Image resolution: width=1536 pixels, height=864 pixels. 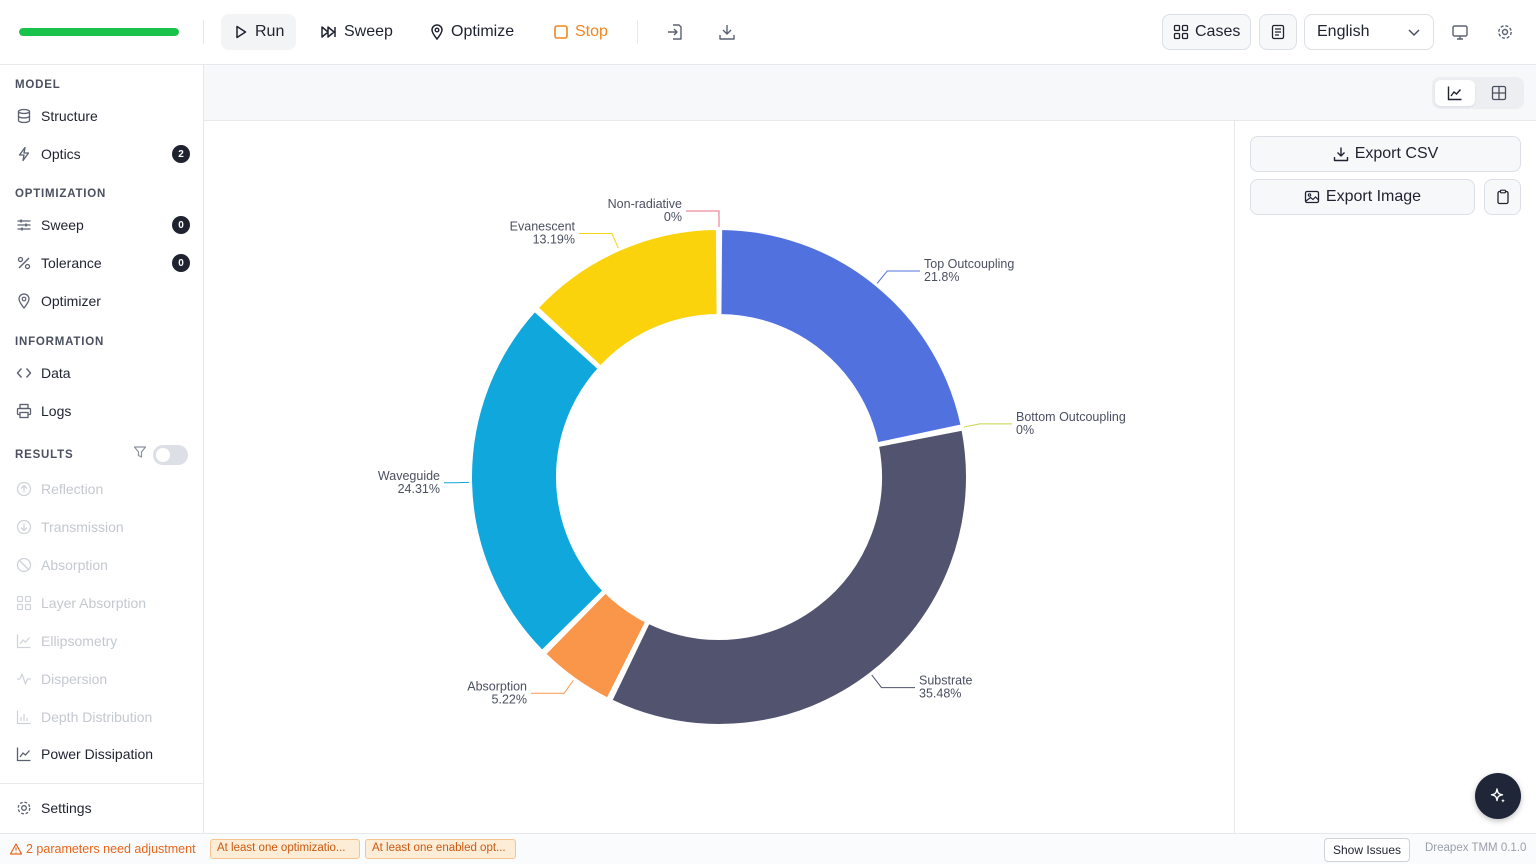 I want to click on sidebar-item-absorption: Absorption, so click(x=102, y=565).